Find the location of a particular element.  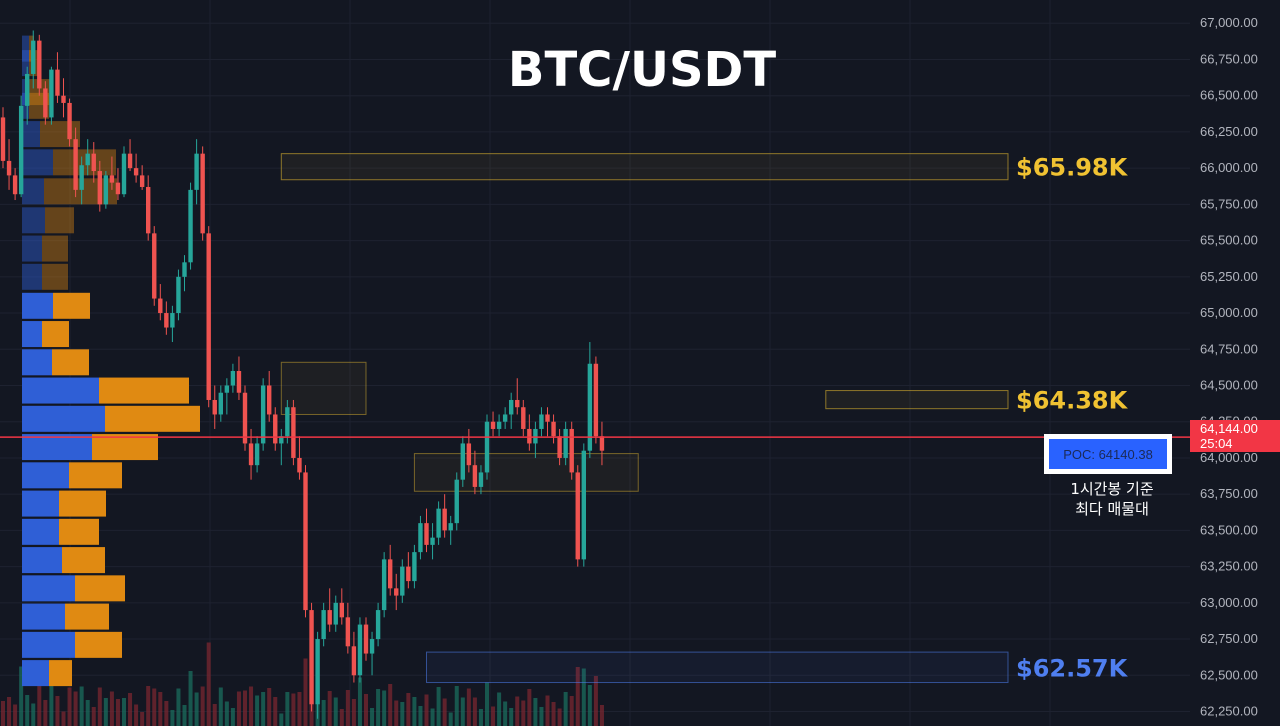

zone-label: $62.57K is located at coordinates (1072, 668).